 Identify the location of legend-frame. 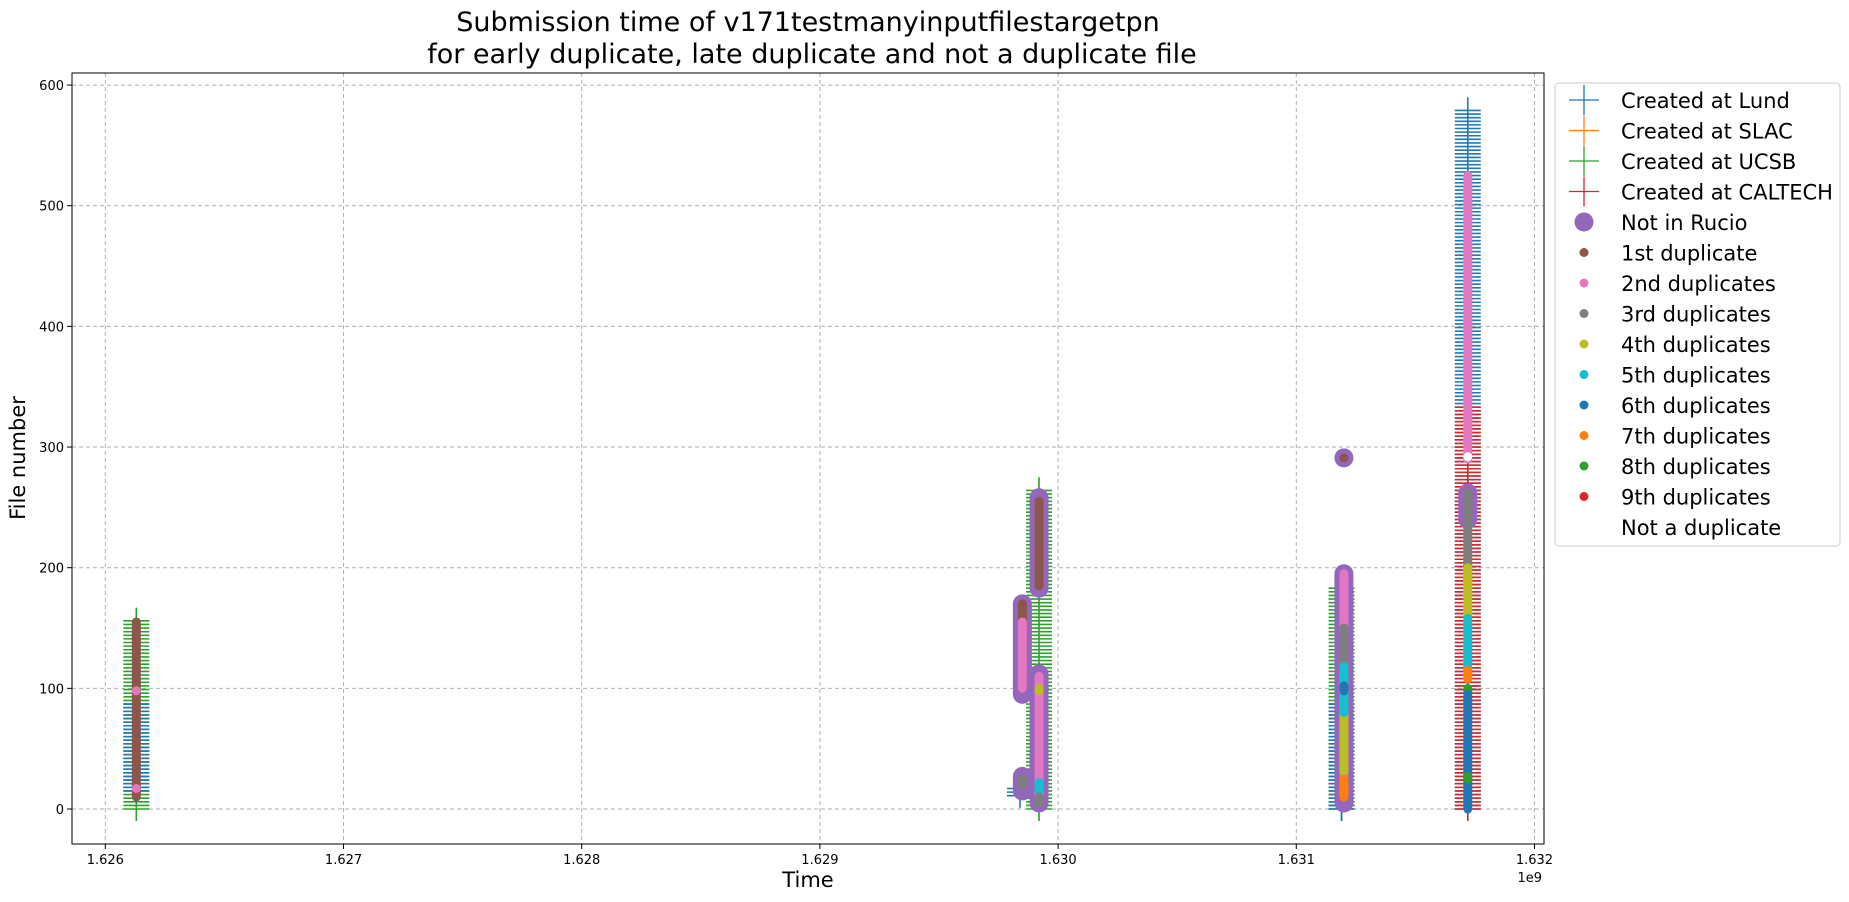
(1697, 314).